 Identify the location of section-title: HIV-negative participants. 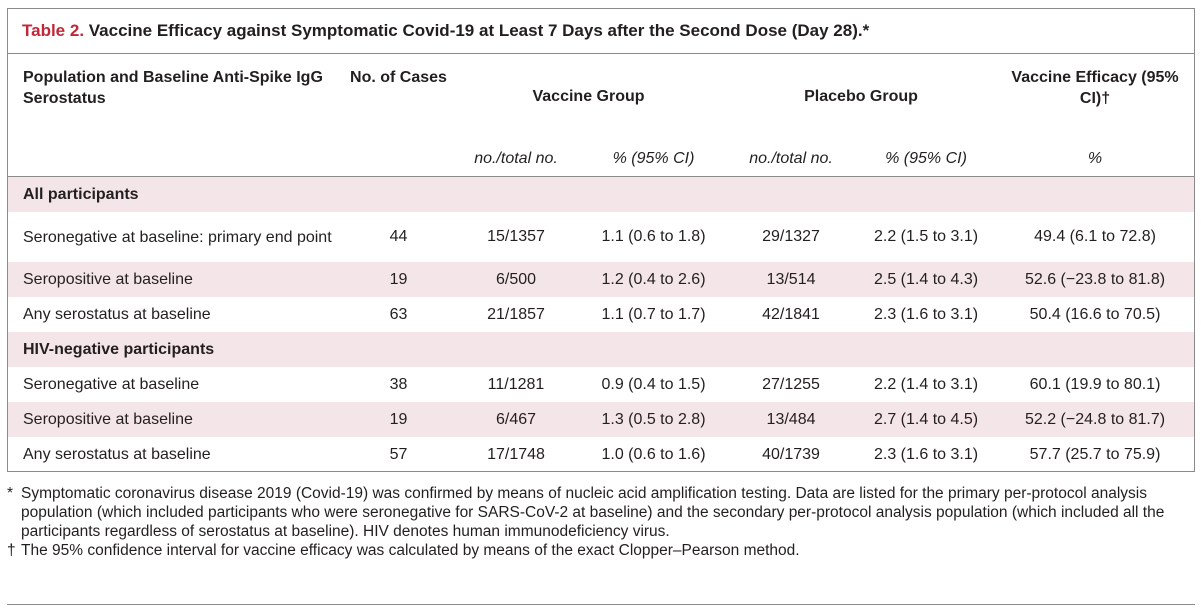
(601, 349).